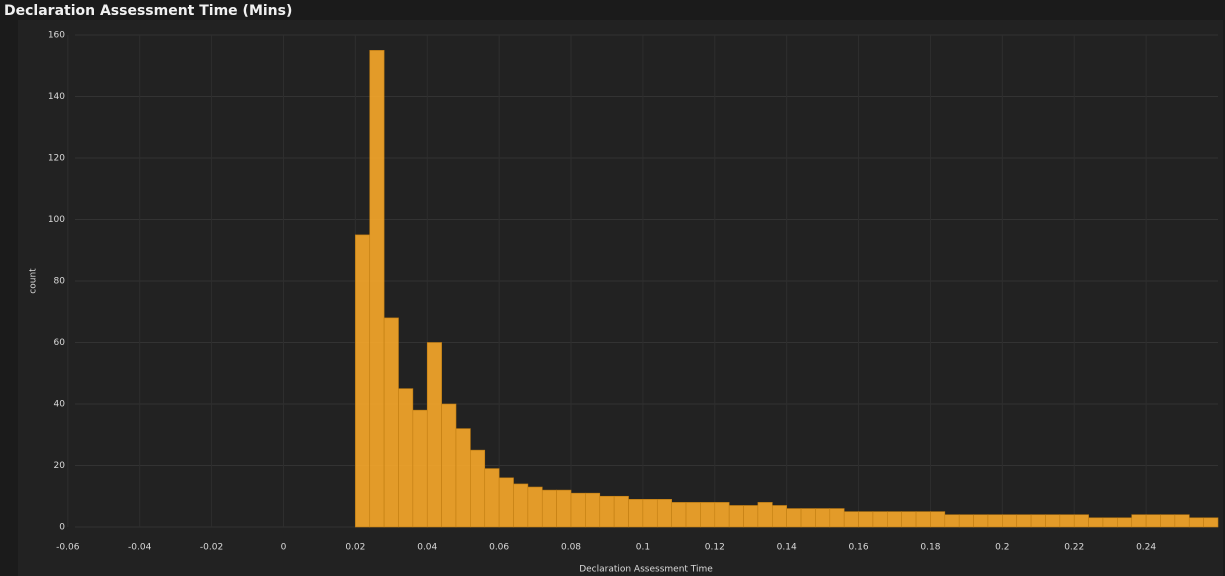  Describe the element at coordinates (34, 281) in the screenshot. I see `y-axis-title: count` at that location.